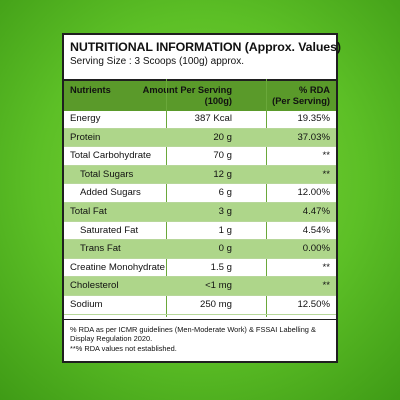 The image size is (400, 400). Describe the element at coordinates (107, 174) in the screenshot. I see `nutrient-name: Total Sugars` at that location.